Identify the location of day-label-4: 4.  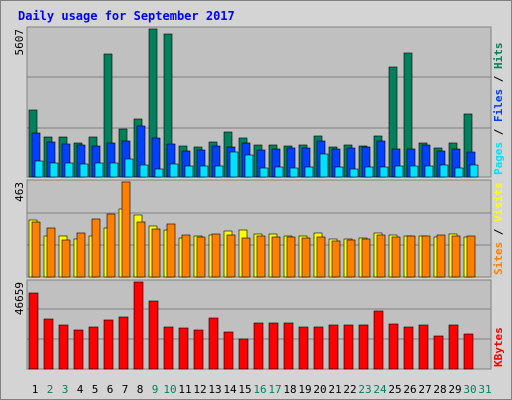
(80, 389).